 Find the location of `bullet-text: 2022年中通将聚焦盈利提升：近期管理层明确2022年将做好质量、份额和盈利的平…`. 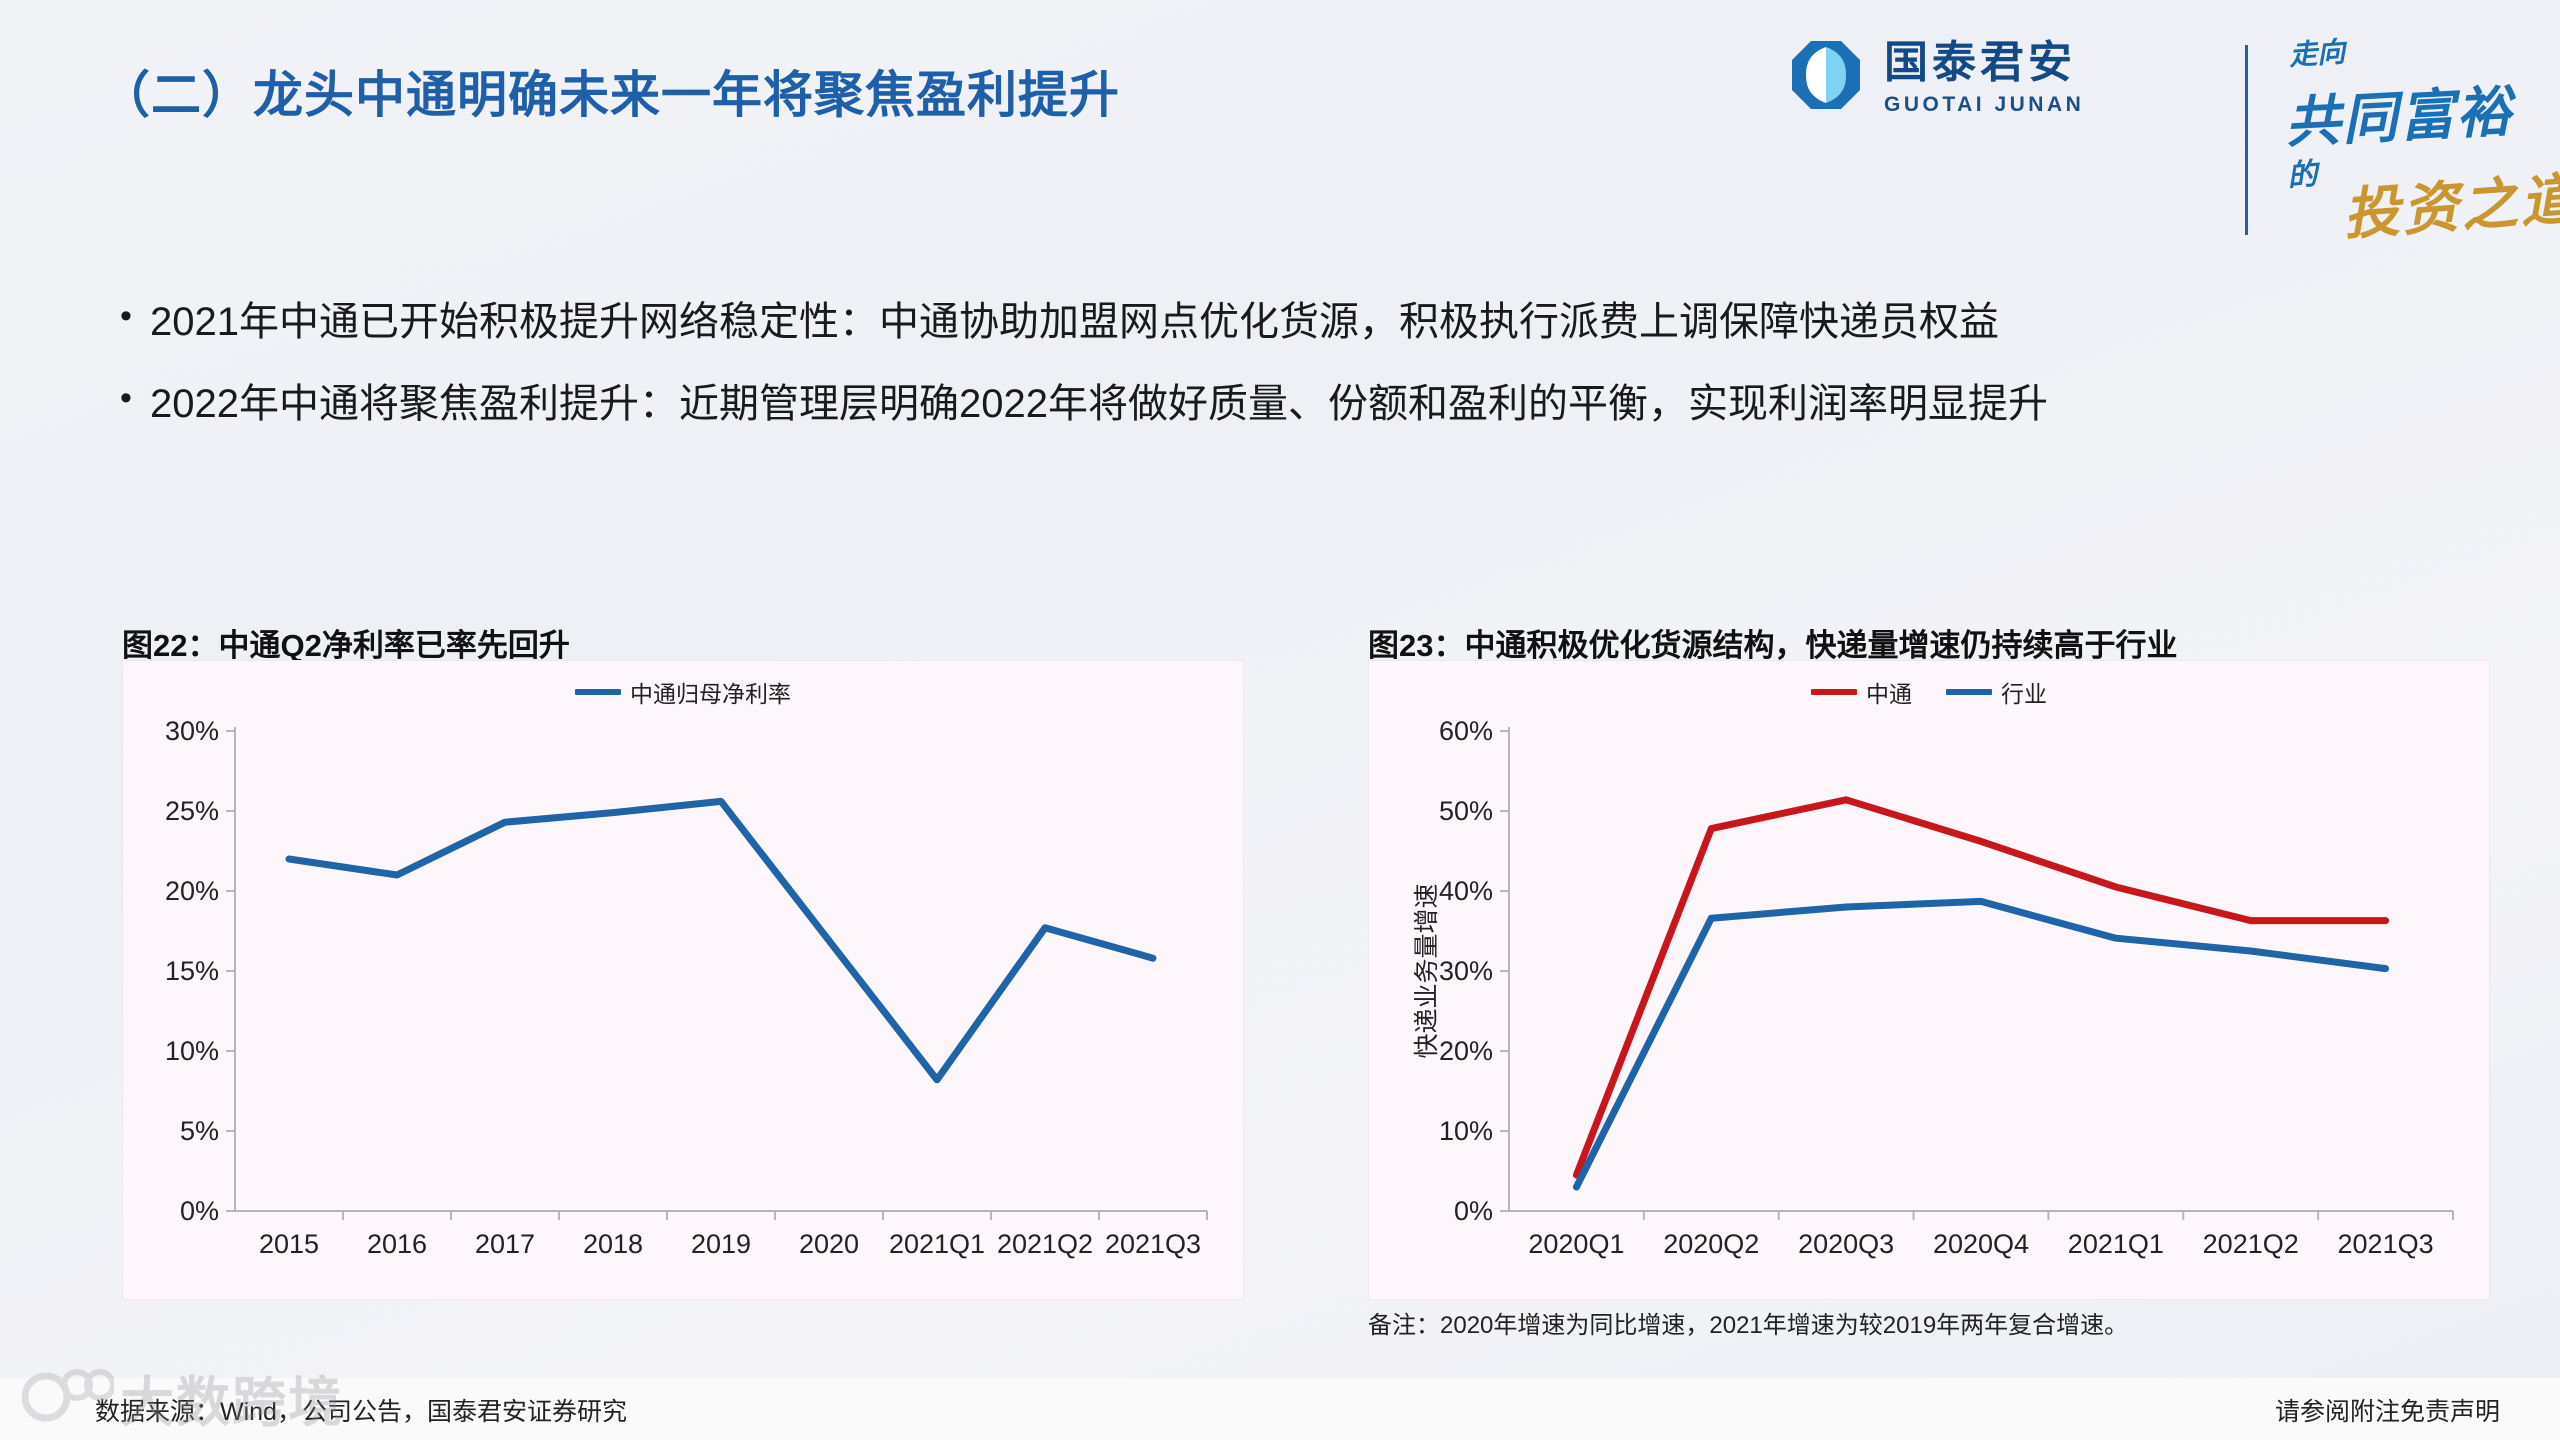

bullet-text: 2022年中通将聚焦盈利提升：近期管理层明确2022年将做好质量、份额和盈利的平… is located at coordinates (1099, 404).